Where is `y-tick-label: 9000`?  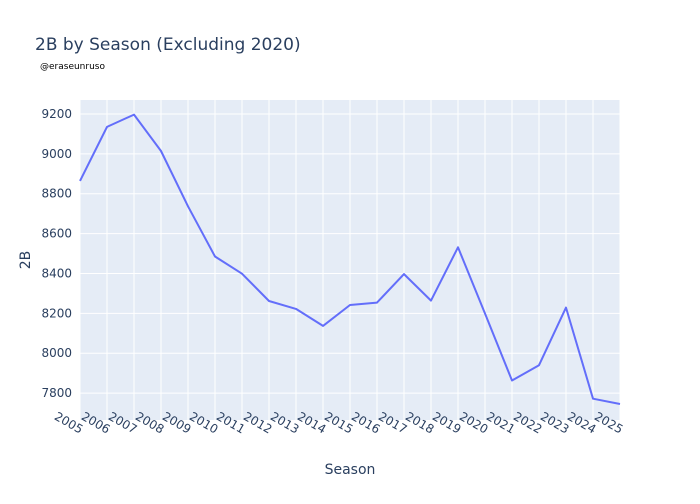
y-tick-label: 9000 is located at coordinates (56, 154).